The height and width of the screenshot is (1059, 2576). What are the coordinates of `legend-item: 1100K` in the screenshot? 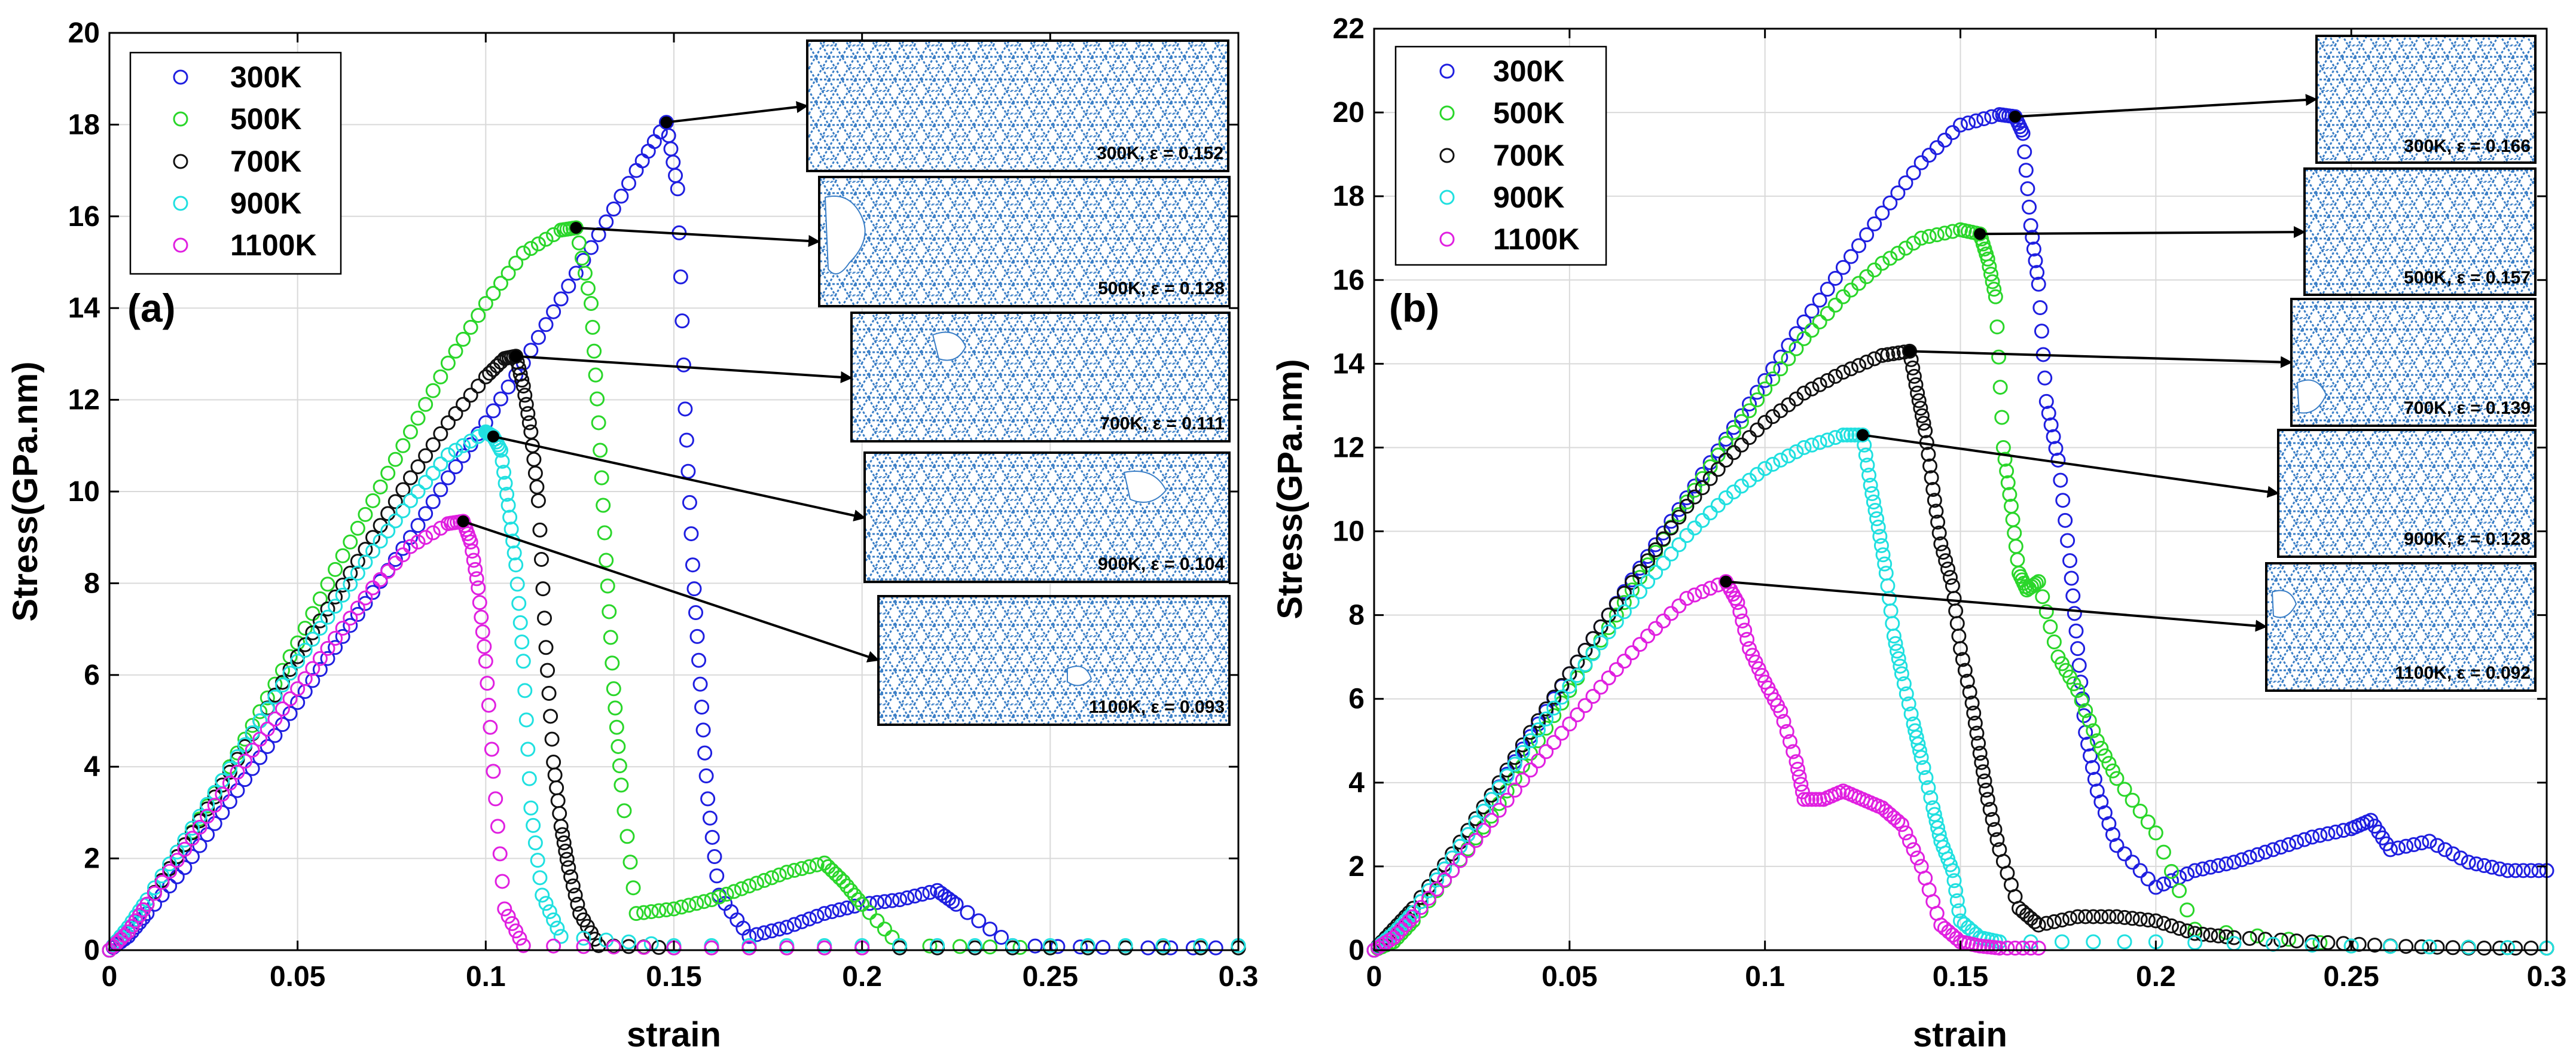 It's located at (1509, 239).